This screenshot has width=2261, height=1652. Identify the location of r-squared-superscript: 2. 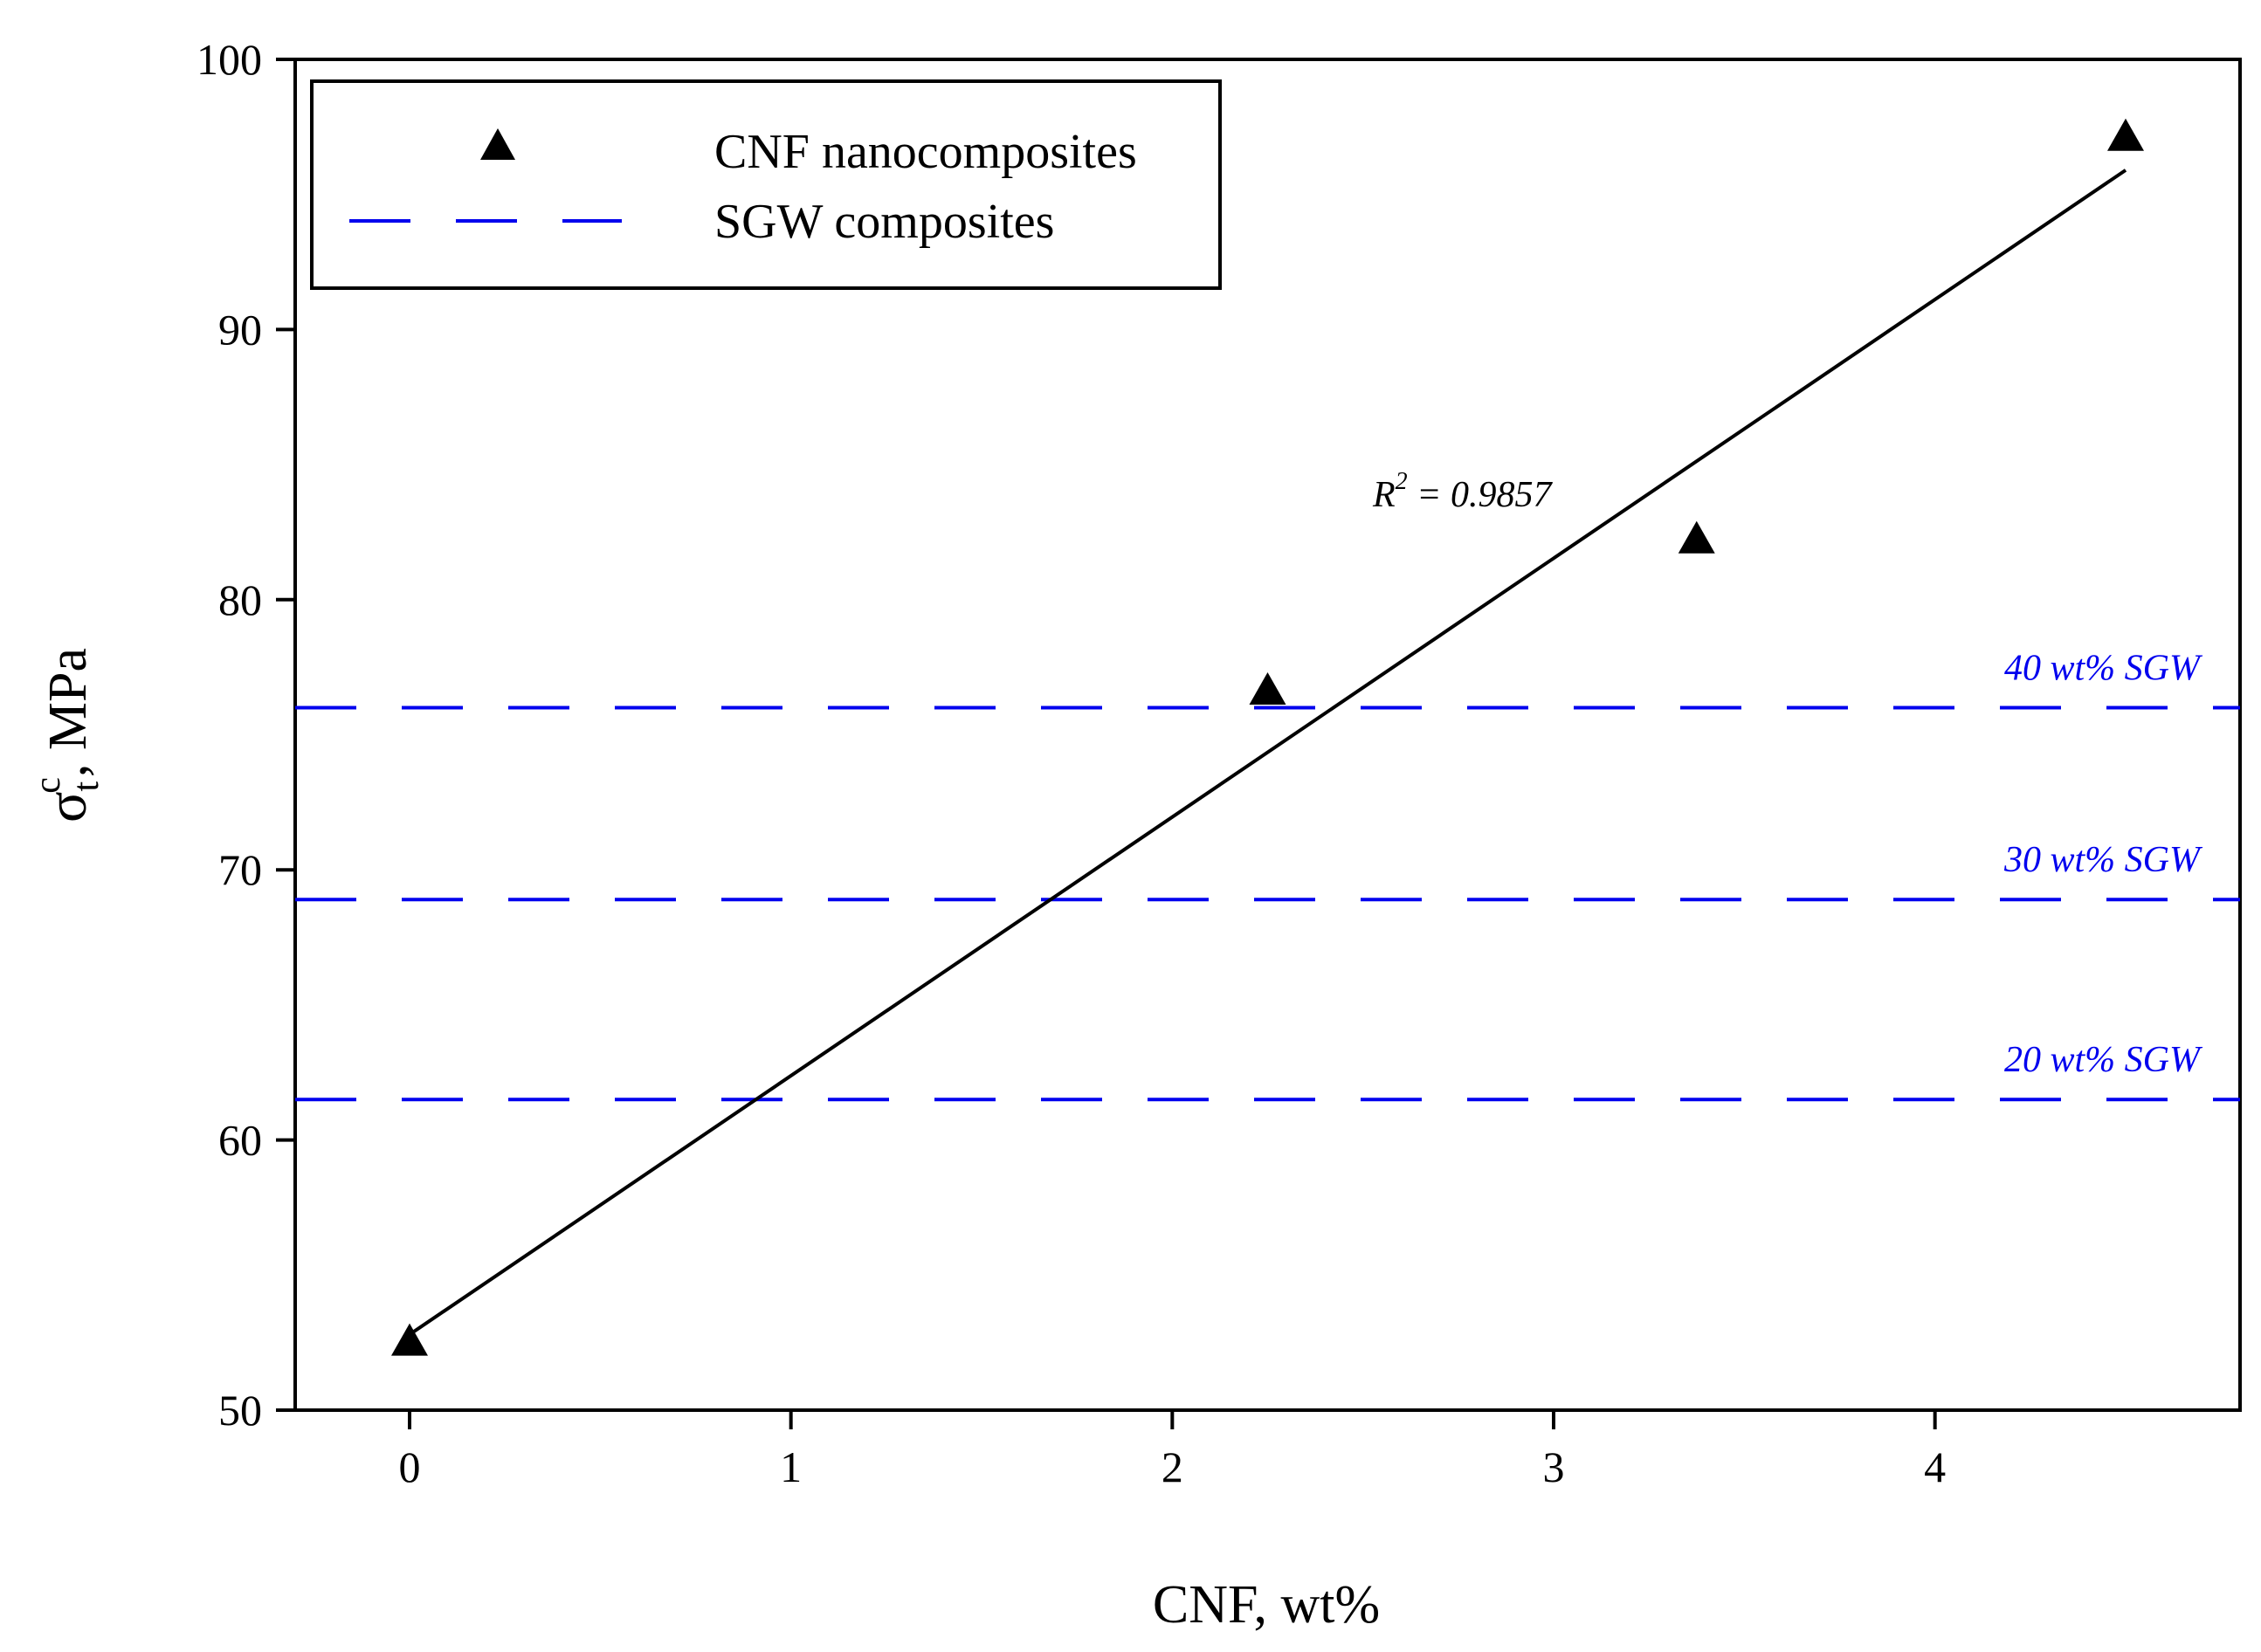
(1402, 482).